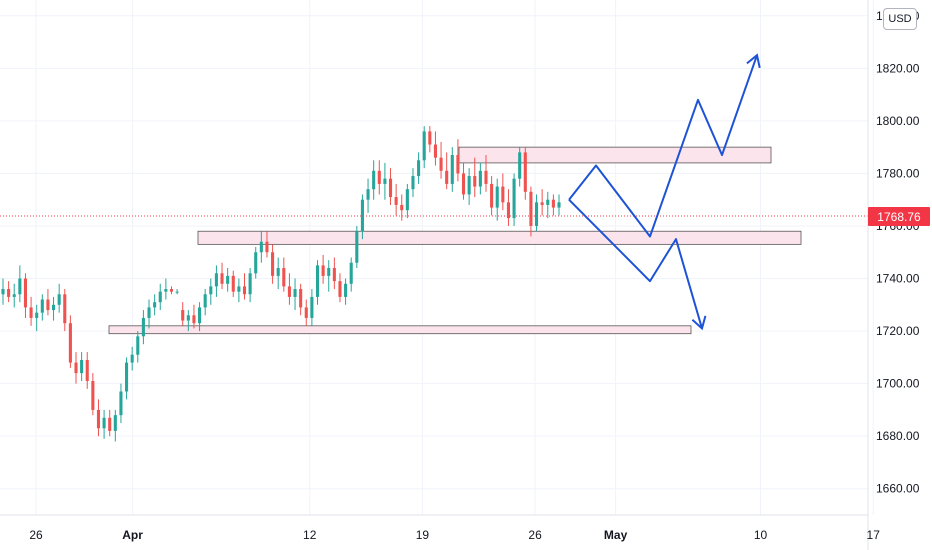  I want to click on currency-label: USD, so click(900, 19).